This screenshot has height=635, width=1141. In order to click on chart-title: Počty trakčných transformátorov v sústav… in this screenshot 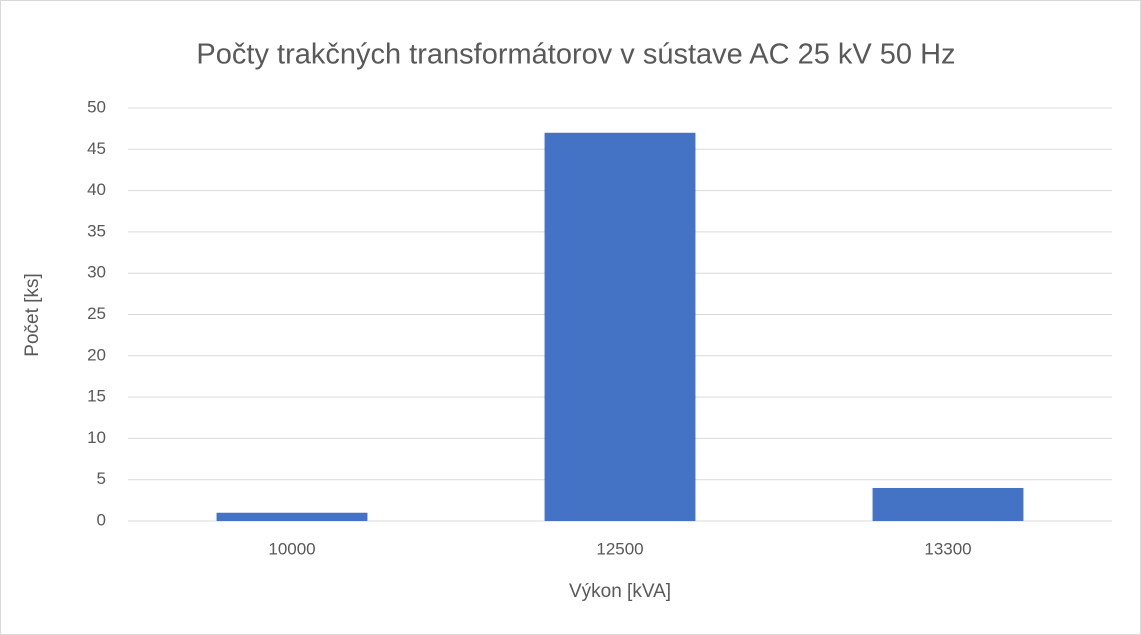, I will do `click(575, 55)`.